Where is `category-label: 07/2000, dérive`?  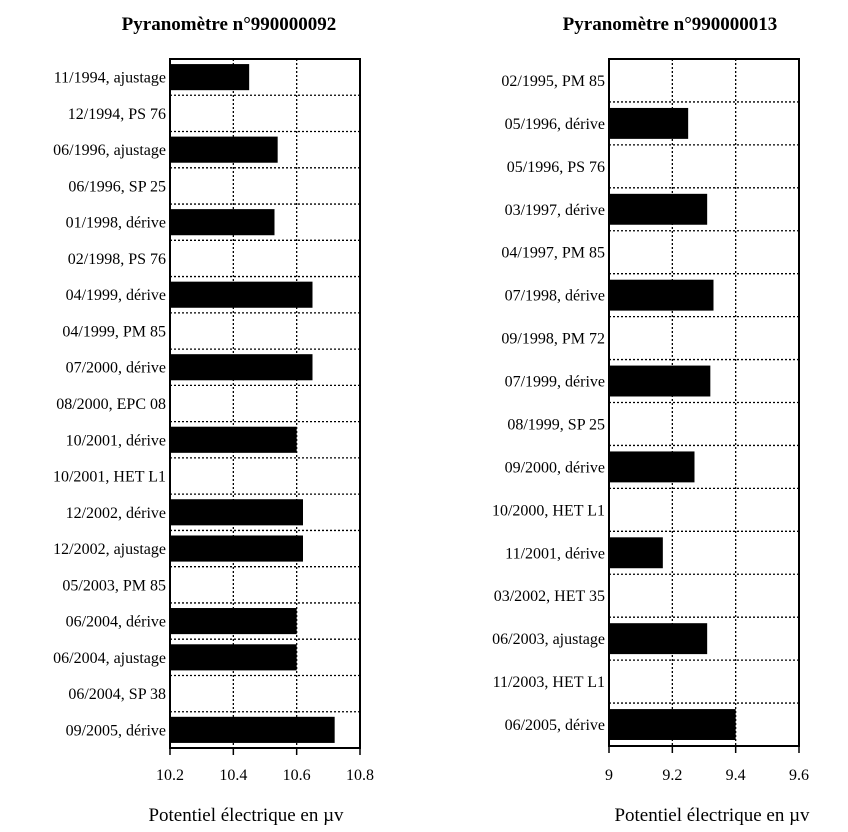
category-label: 07/2000, dérive is located at coordinates (116, 368).